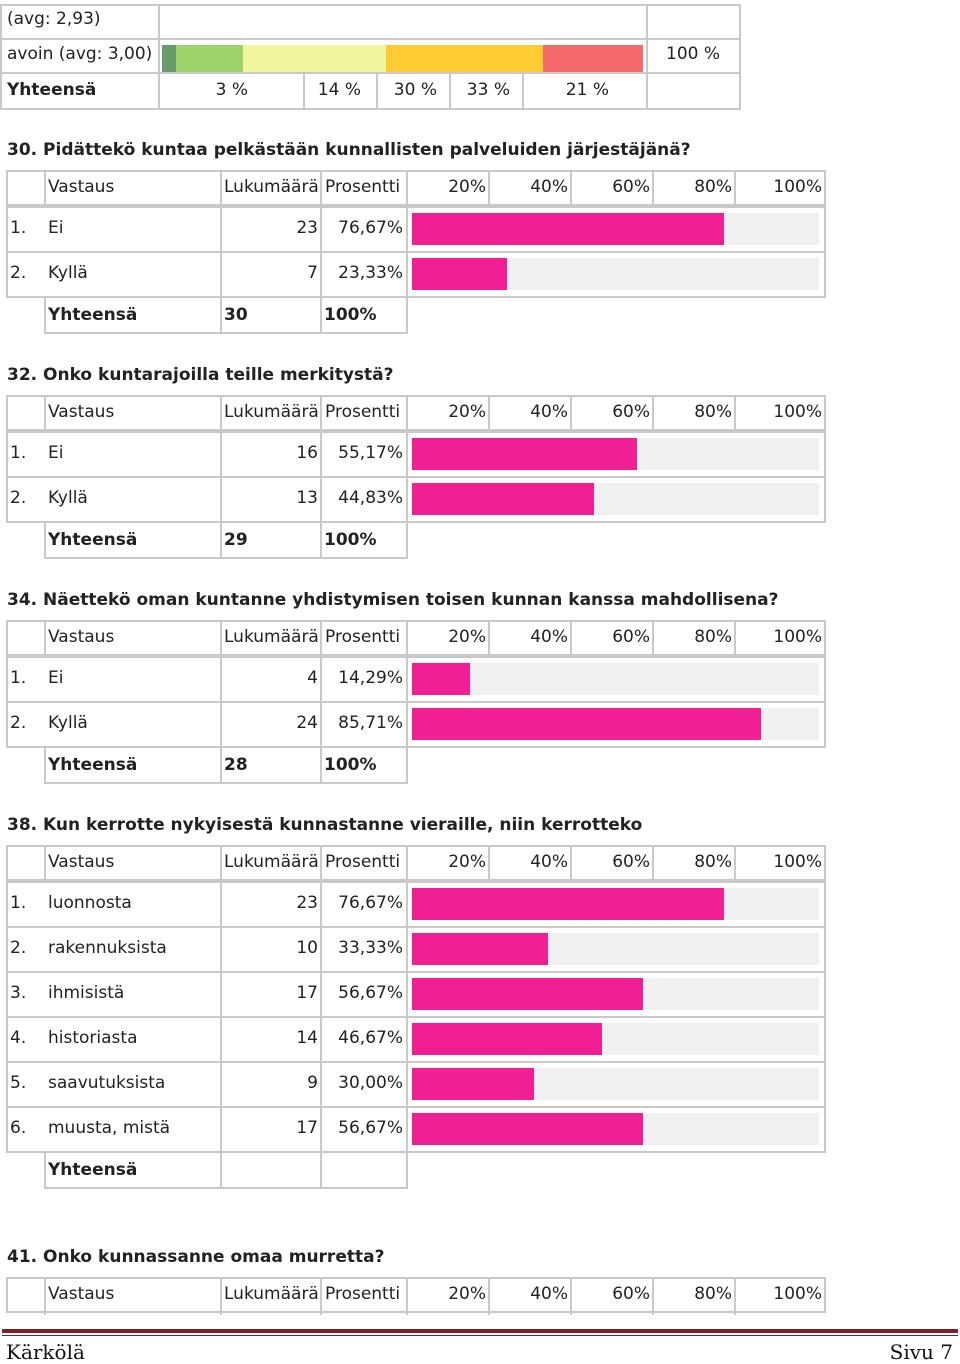  Describe the element at coordinates (467, 862) in the screenshot. I see `header-tick-label: 20%` at that location.